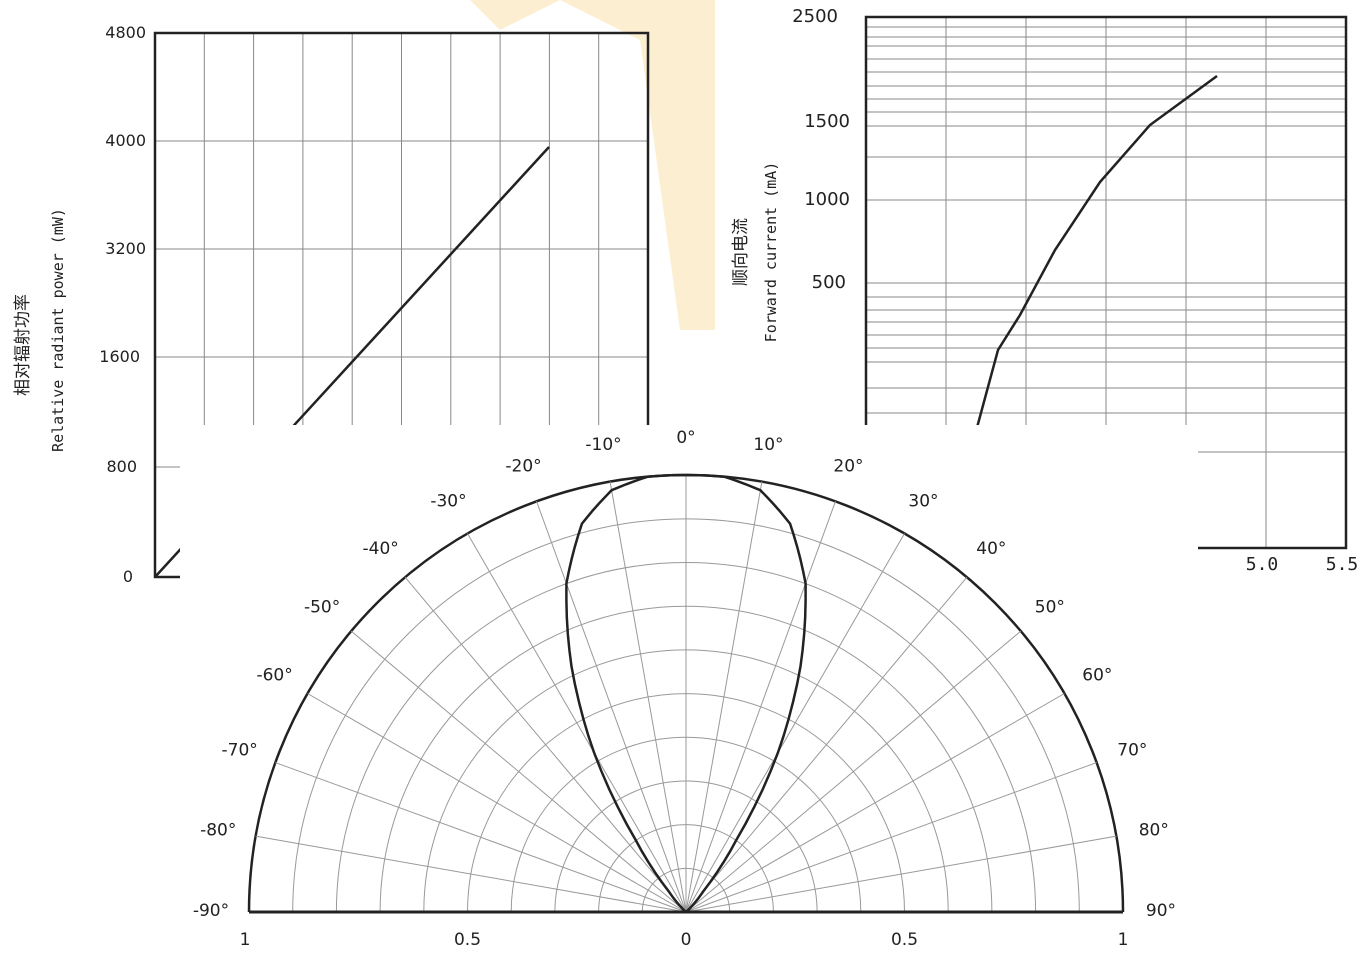 This screenshot has height=955, width=1367. I want to click on radiation-pattern-curve, so click(686, 693).